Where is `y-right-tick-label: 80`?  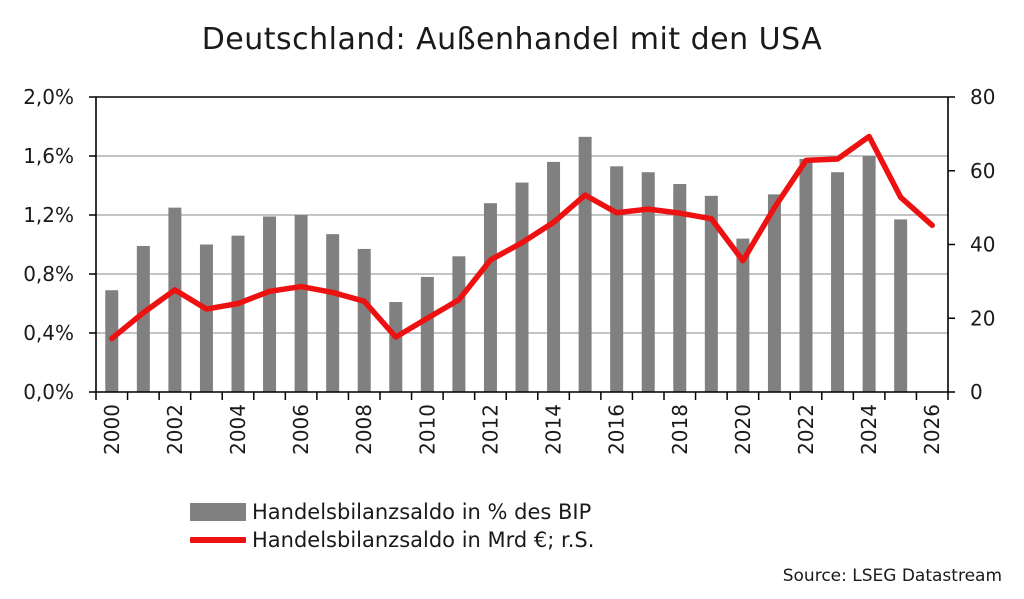
y-right-tick-label: 80 is located at coordinates (982, 97).